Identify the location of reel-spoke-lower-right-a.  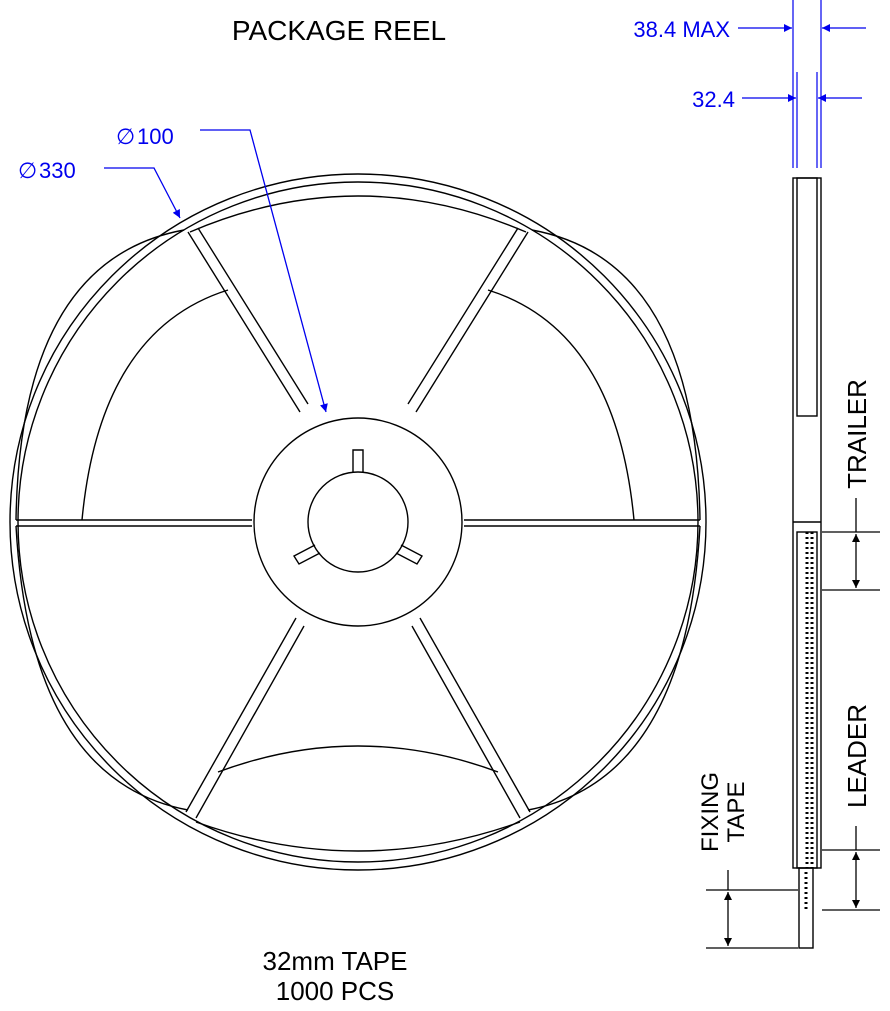
(475, 715).